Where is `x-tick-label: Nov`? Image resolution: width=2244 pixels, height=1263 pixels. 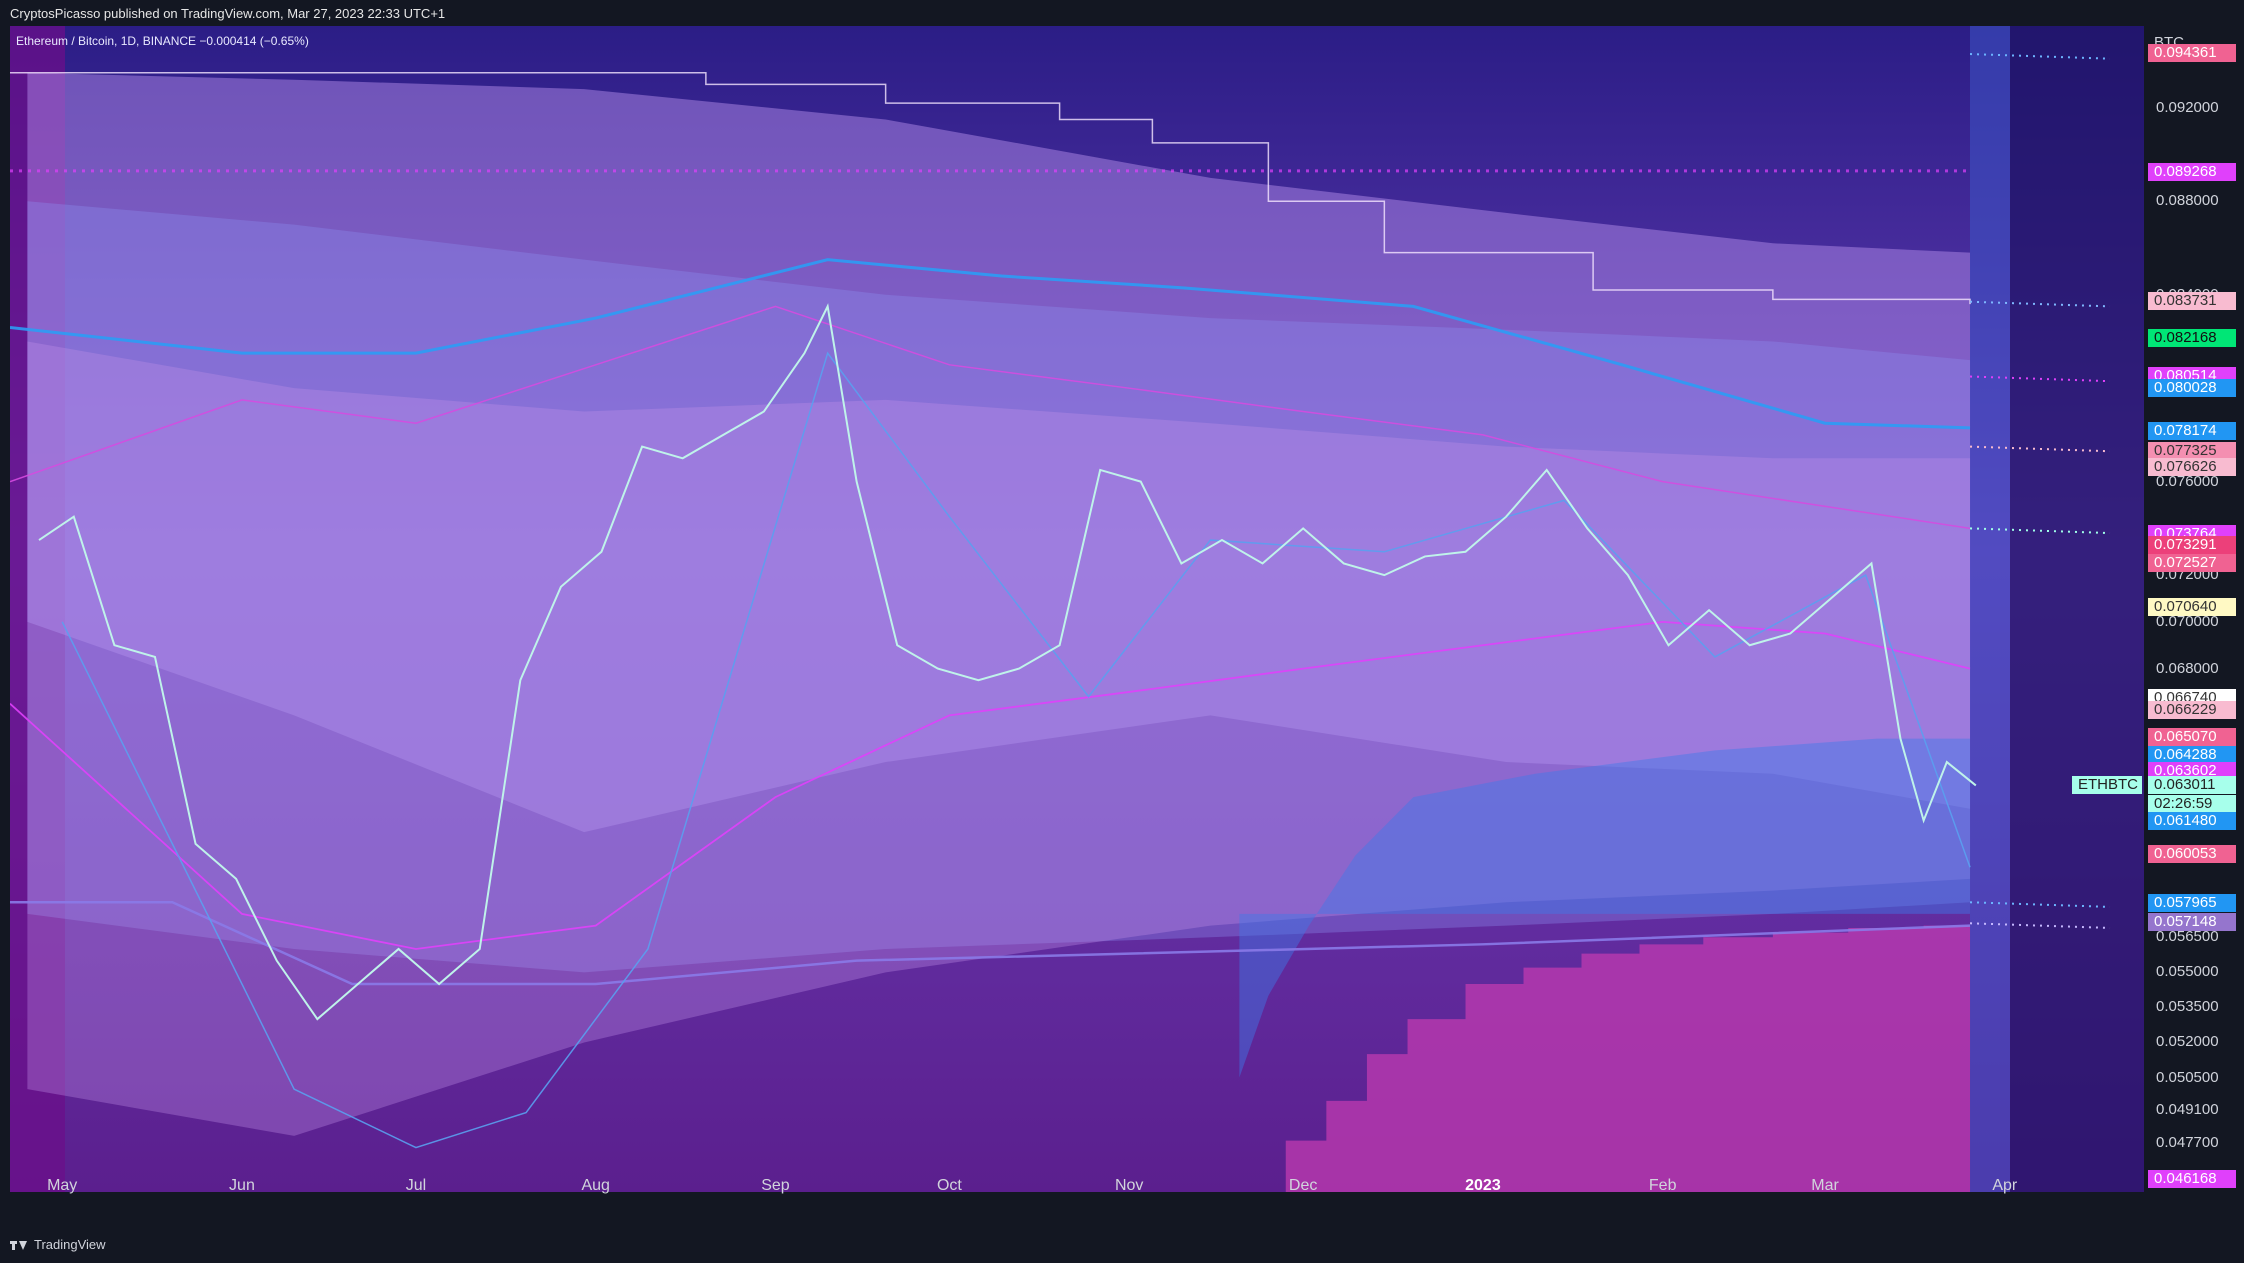 x-tick-label: Nov is located at coordinates (1129, 1185).